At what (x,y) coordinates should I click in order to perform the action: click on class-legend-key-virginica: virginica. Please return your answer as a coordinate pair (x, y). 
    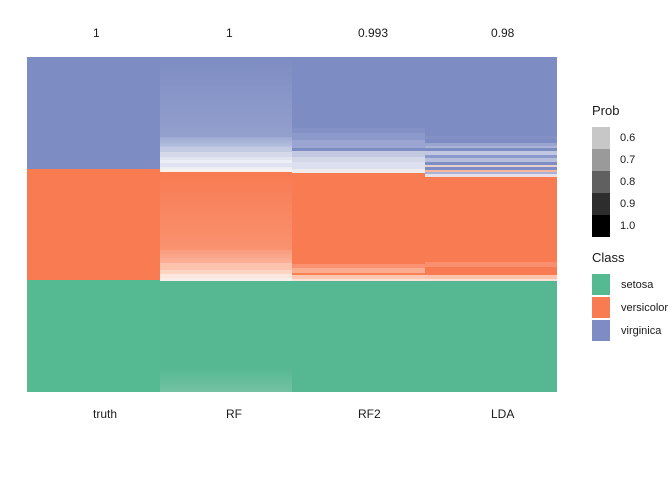
    Looking at the image, I should click on (630, 330).